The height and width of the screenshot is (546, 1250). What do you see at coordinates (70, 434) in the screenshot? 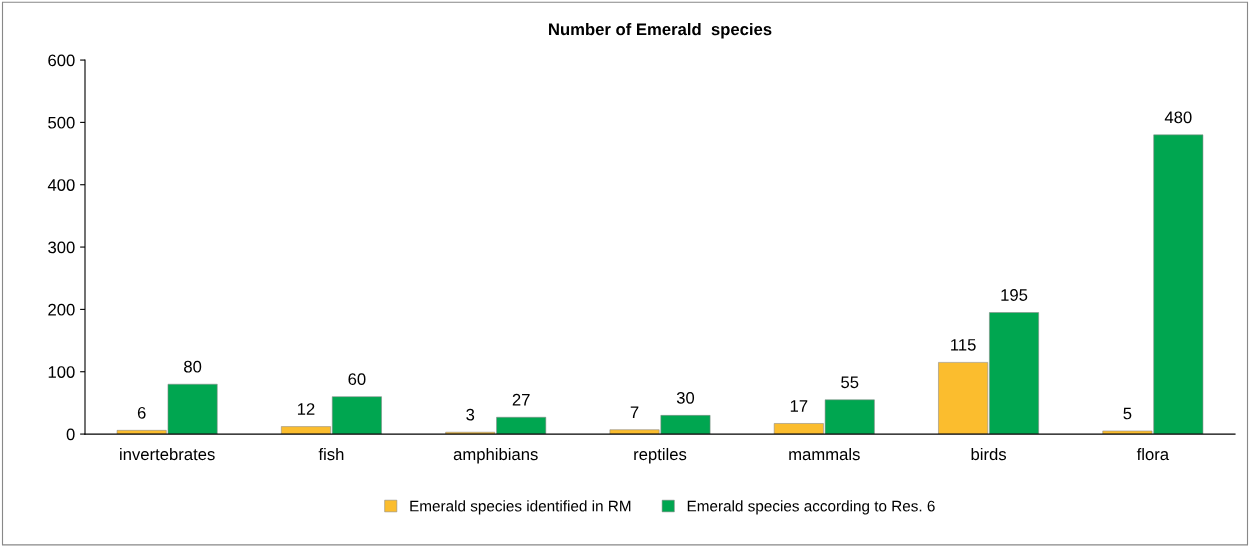
I see `y-tick-label: 0` at bounding box center [70, 434].